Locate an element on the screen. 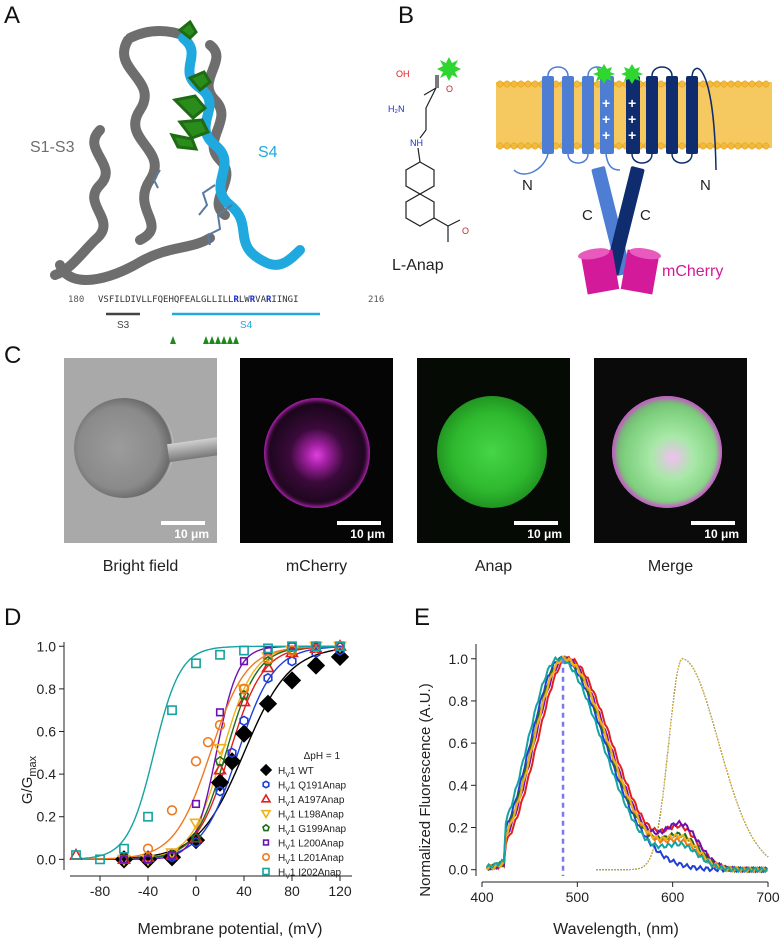 This screenshot has width=784, height=944. brightfield-image: 10 μm is located at coordinates (140, 450).